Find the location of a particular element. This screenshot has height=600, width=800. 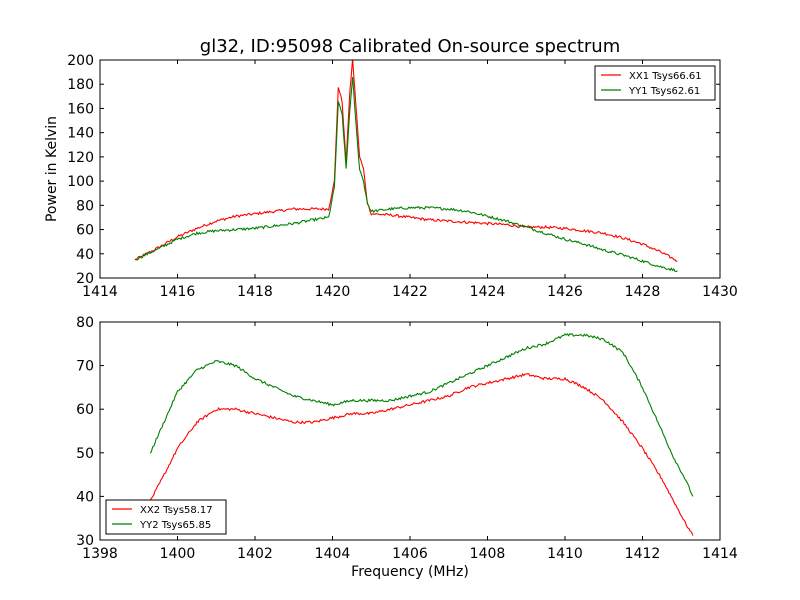

legend-label: XX2 Tsys58.17 is located at coordinates (176, 510).